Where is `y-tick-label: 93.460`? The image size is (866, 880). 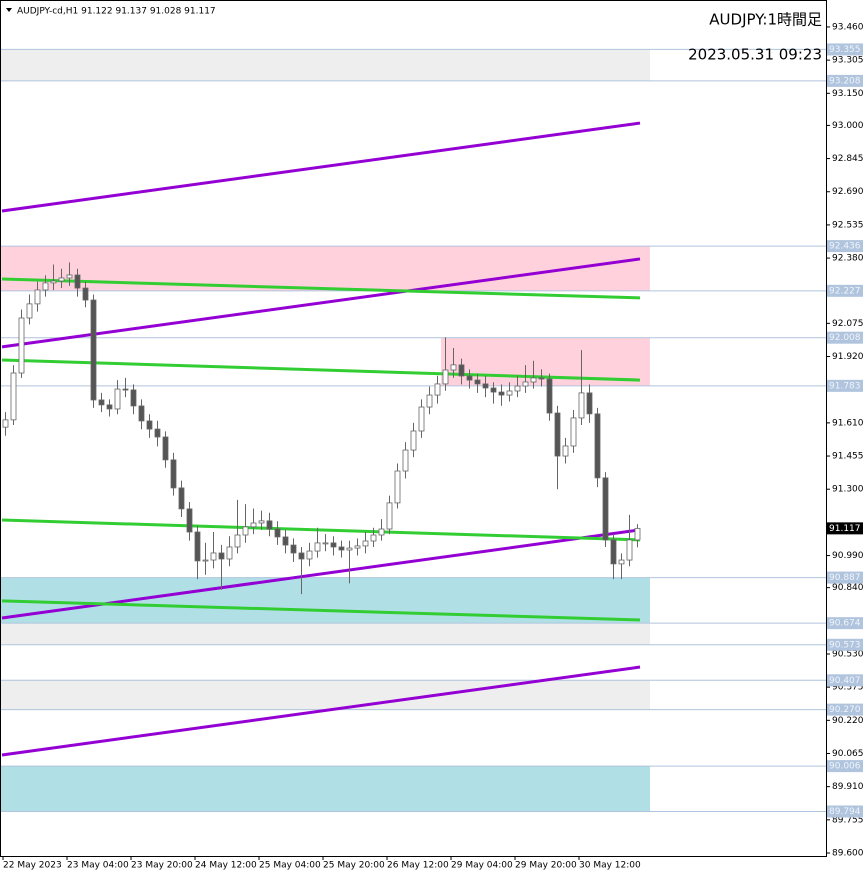 y-tick-label: 93.460 is located at coordinates (848, 27).